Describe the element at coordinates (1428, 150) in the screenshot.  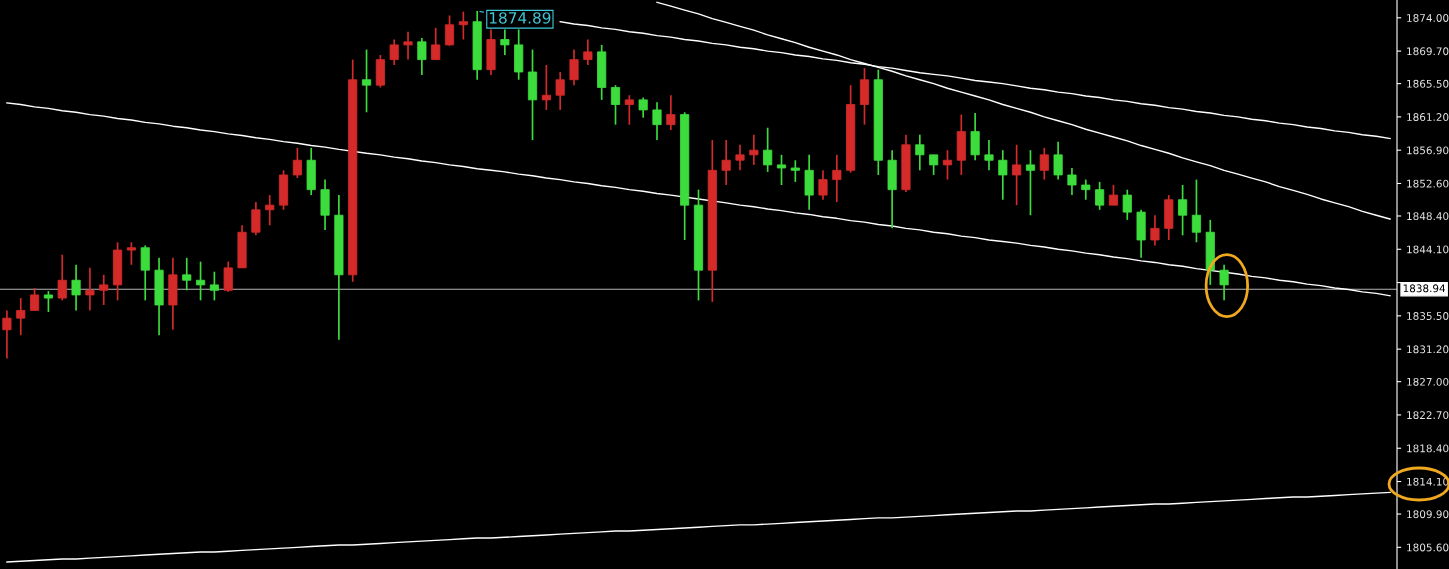
I see `y-tick-label: 1856.90` at that location.